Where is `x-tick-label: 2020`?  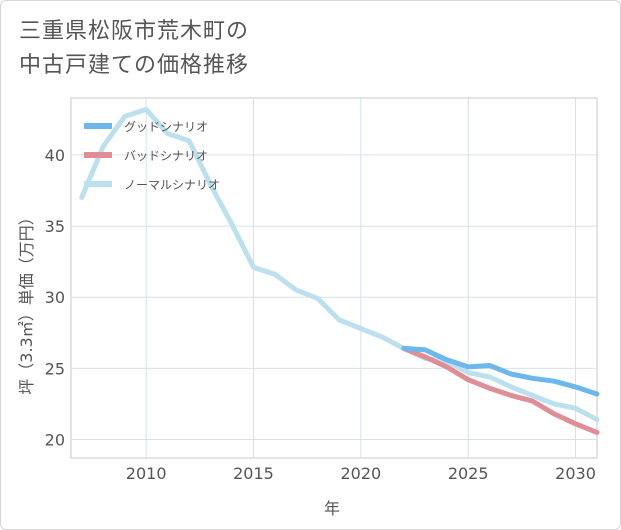
x-tick-label: 2020 is located at coordinates (360, 473).